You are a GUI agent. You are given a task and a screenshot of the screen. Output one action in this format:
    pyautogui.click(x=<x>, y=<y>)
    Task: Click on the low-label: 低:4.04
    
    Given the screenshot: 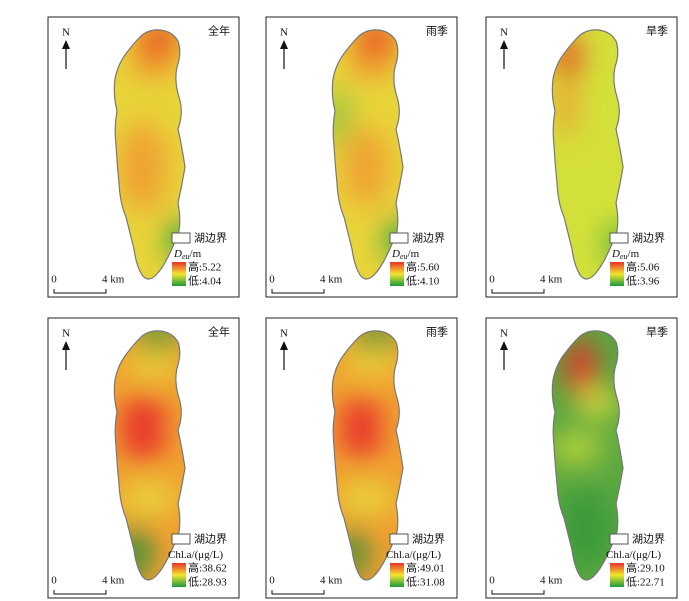 What is the action you would take?
    pyautogui.click(x=205, y=281)
    